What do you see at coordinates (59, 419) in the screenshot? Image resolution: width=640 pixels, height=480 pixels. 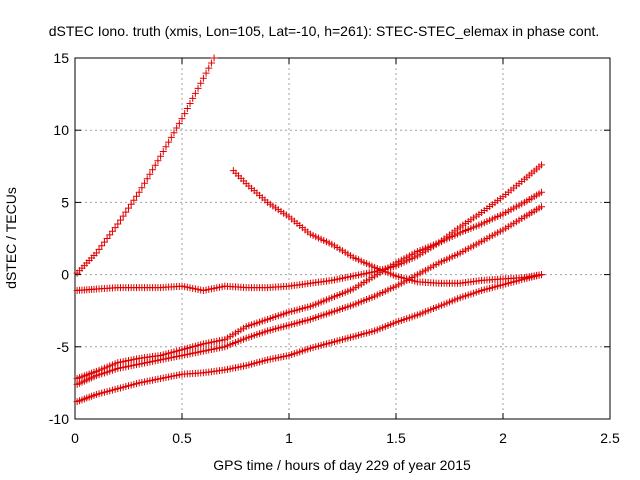 I see `y-tick-label: -10` at bounding box center [59, 419].